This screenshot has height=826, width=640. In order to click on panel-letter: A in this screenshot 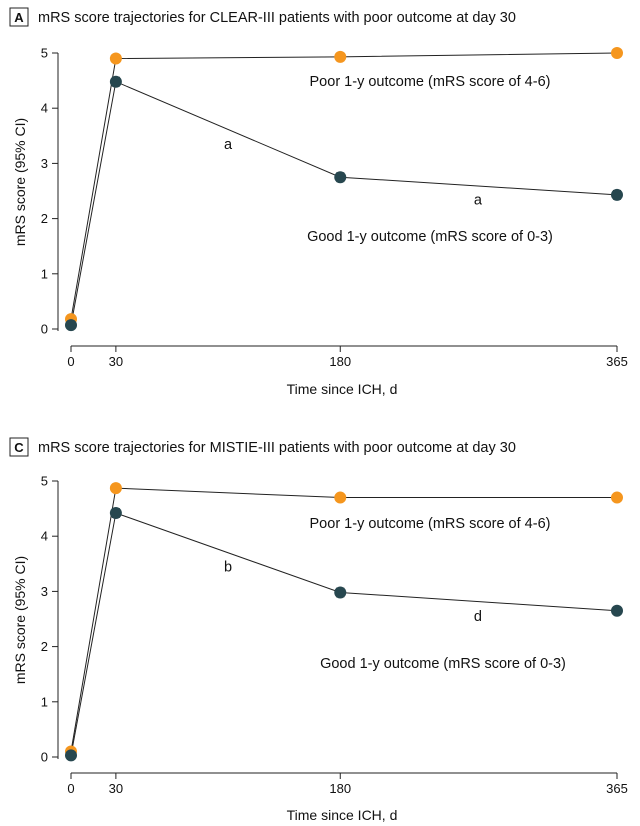, I will do `click(19, 17)`.